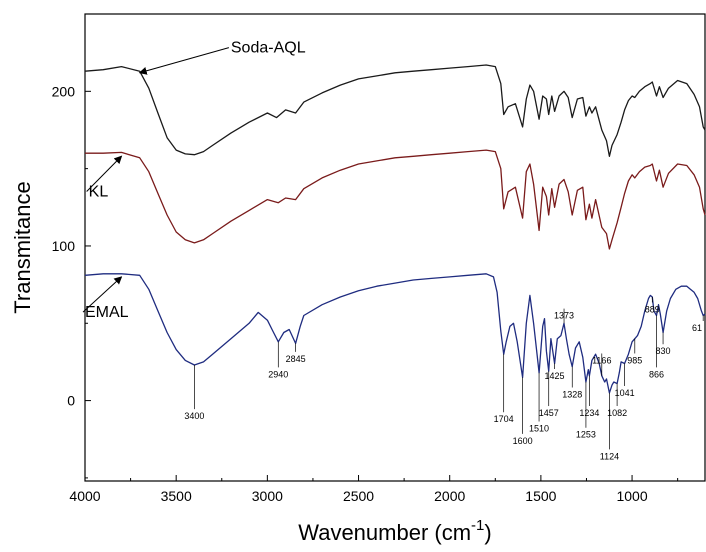  Describe the element at coordinates (564, 316) in the screenshot. I see `peak-label: 1373` at that location.